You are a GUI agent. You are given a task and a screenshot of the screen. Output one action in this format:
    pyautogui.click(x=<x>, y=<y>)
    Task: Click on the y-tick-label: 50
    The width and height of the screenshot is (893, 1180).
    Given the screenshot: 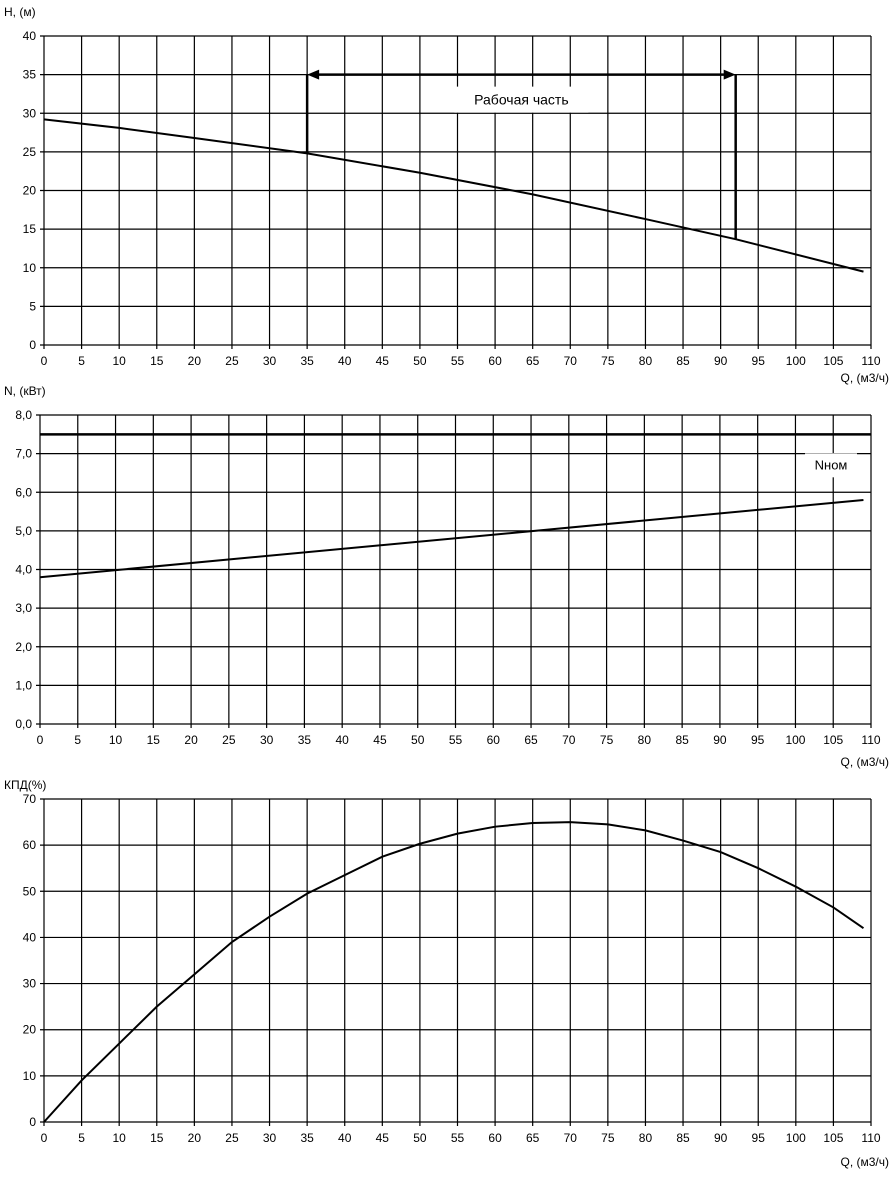 What is the action you would take?
    pyautogui.click(x=30, y=891)
    